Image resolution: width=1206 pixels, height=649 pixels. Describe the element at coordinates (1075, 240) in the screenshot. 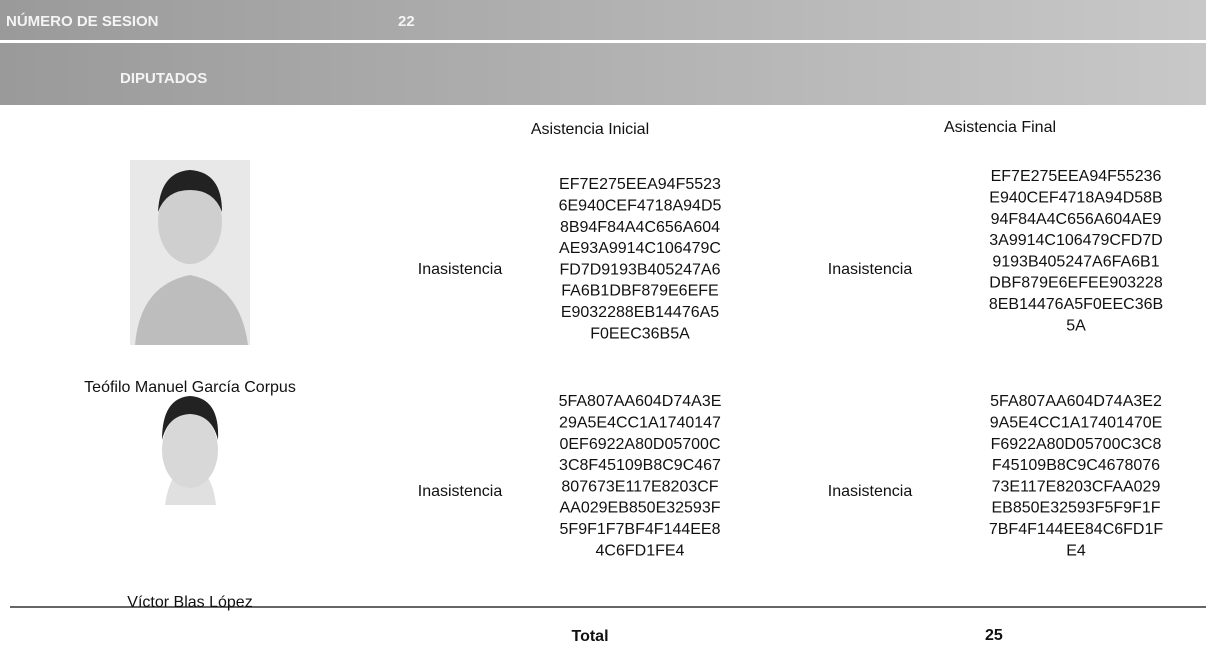

I see `final-hash-line: 3A9914C106479CFD7D` at that location.